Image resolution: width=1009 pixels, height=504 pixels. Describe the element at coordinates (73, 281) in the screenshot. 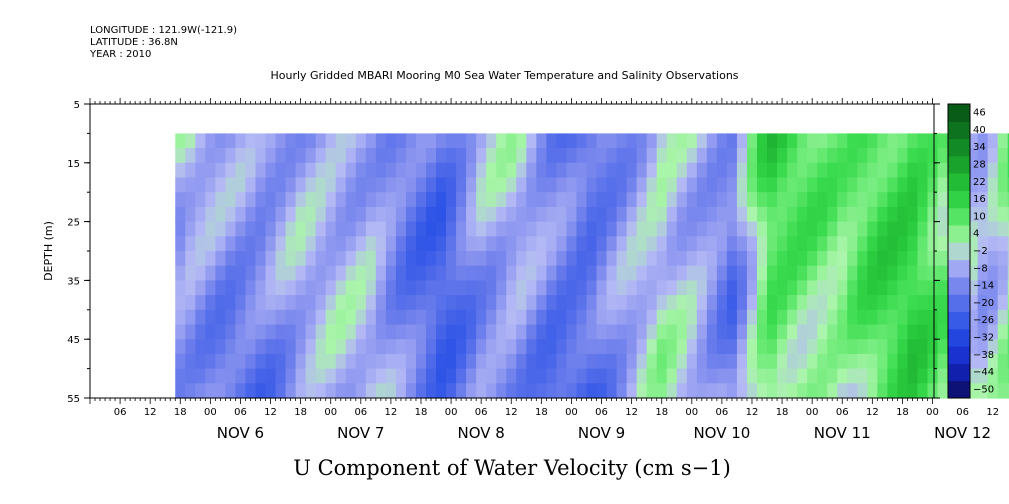

I see `y-tick-label: 35` at that location.